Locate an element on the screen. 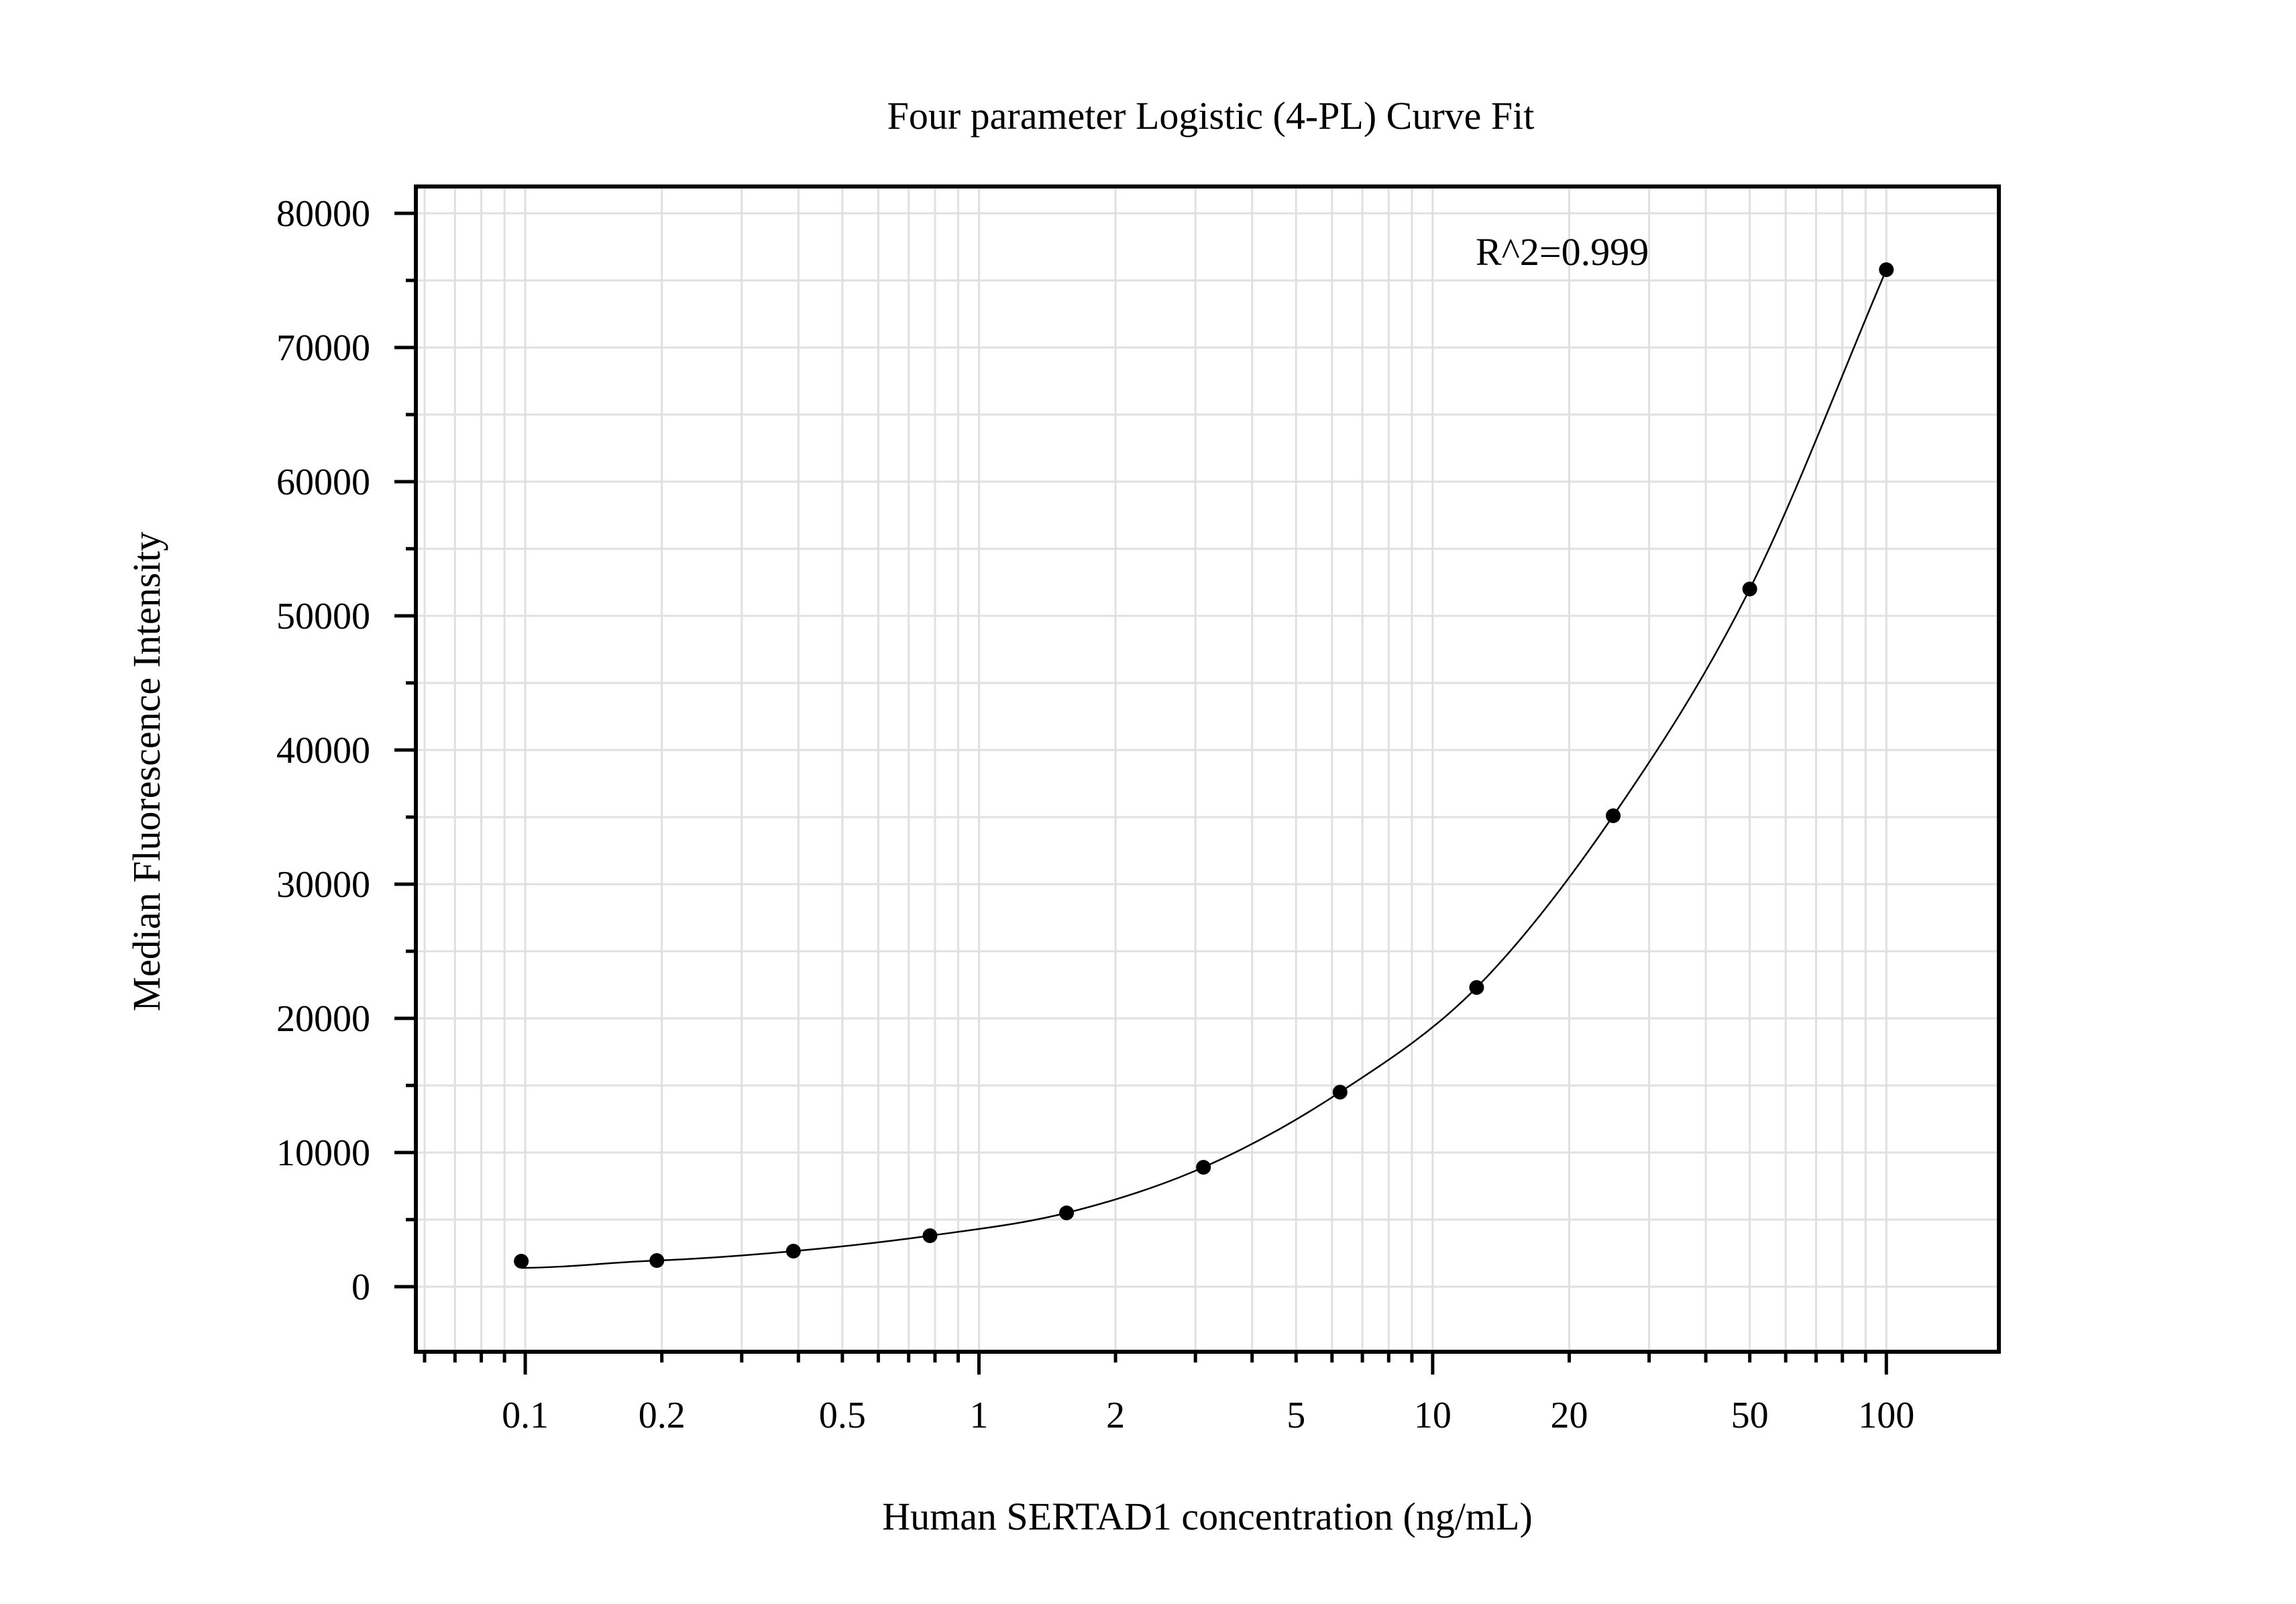 This screenshot has height=1604, width=2296. x-tick-label: 0.5 is located at coordinates (842, 1415).